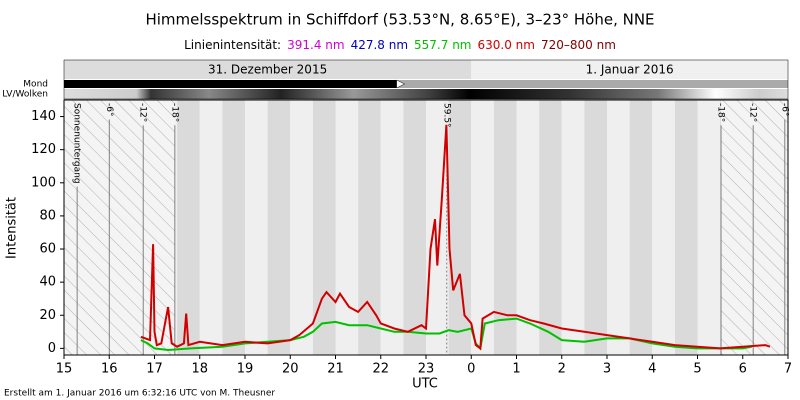 The width and height of the screenshot is (800, 400). I want to click on header-frame, so click(426, 79).